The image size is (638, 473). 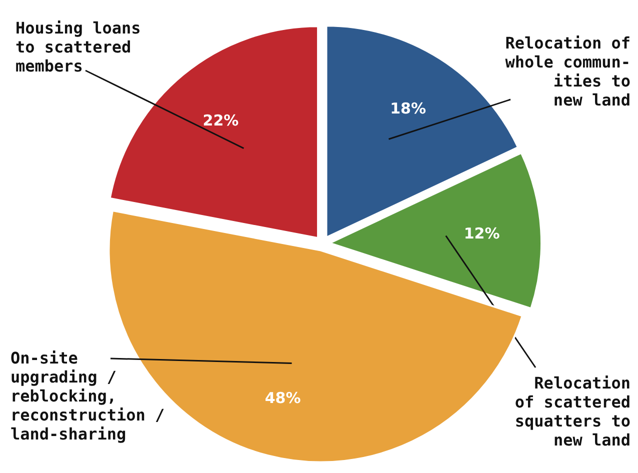 I want to click on data-label: 12%, so click(x=482, y=233).